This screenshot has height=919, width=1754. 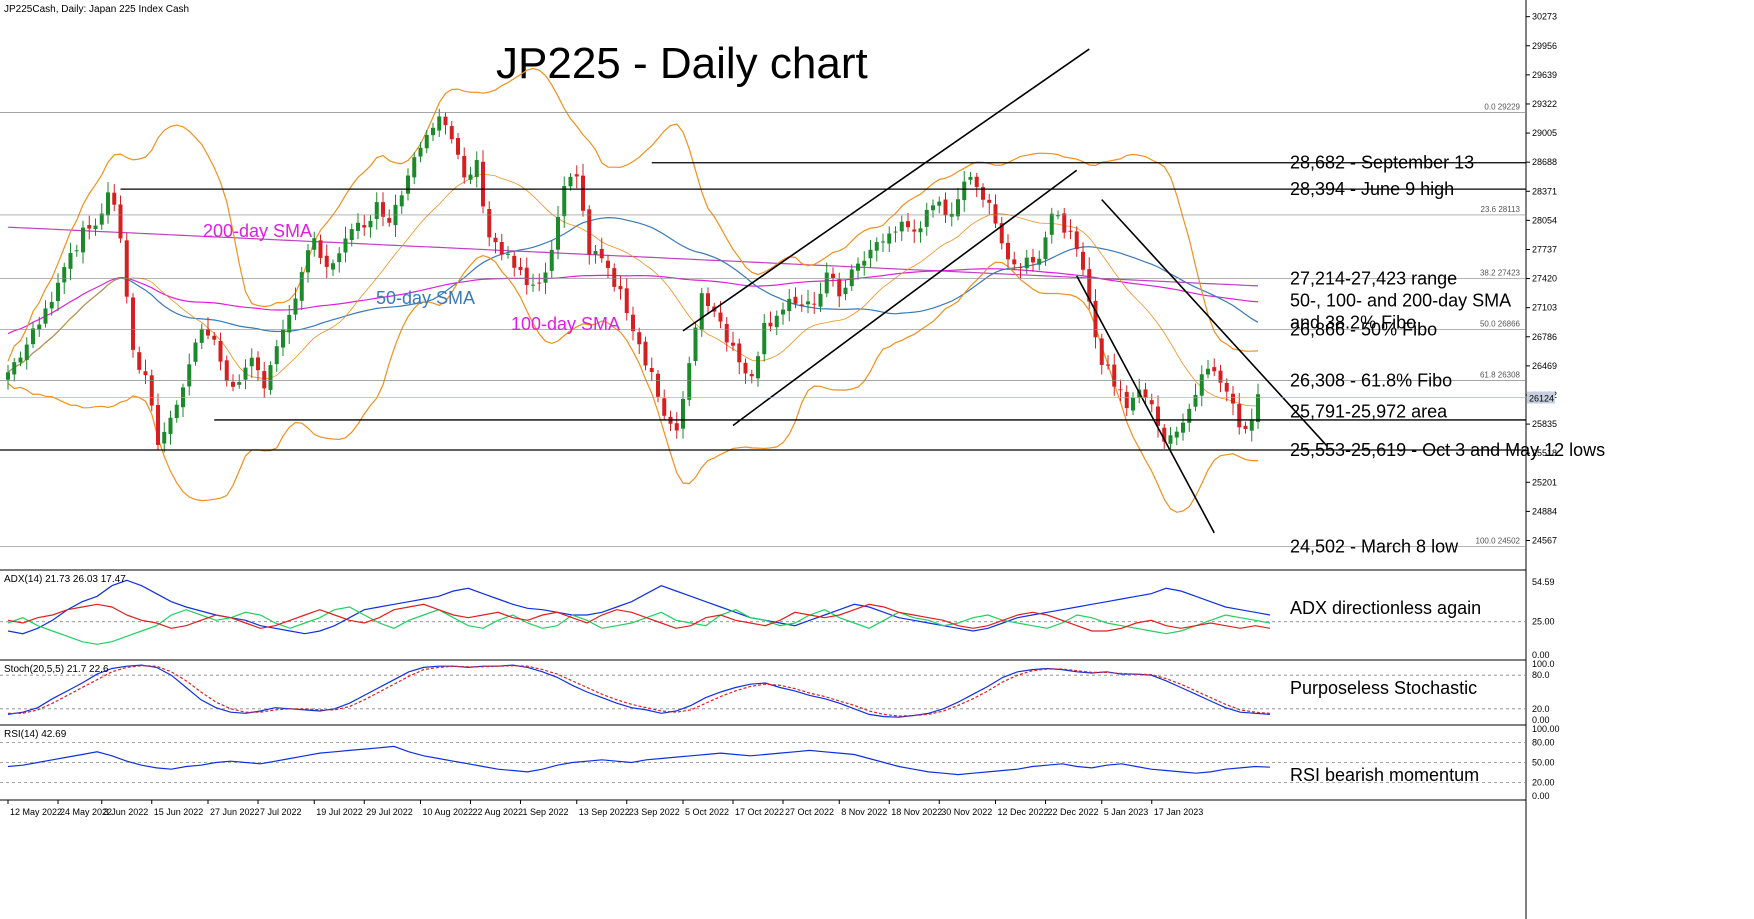 I want to click on sma50-line, so click(x=633, y=294).